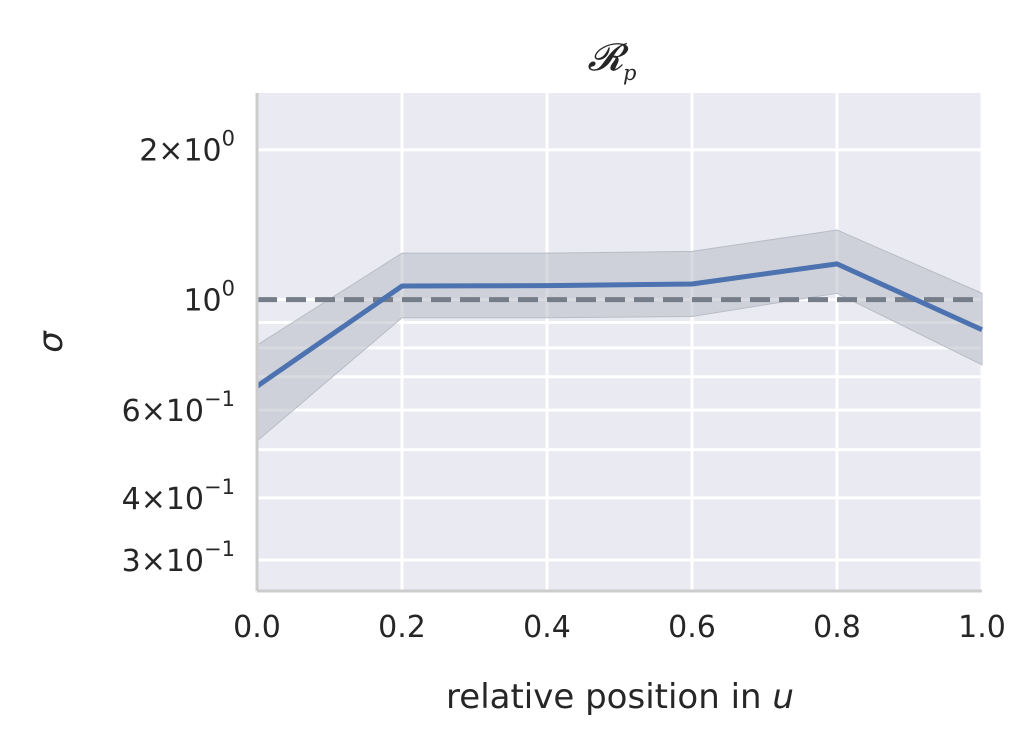 This screenshot has height=754, width=1034. Describe the element at coordinates (982, 627) in the screenshot. I see `x-tick-label: 1.0` at that location.